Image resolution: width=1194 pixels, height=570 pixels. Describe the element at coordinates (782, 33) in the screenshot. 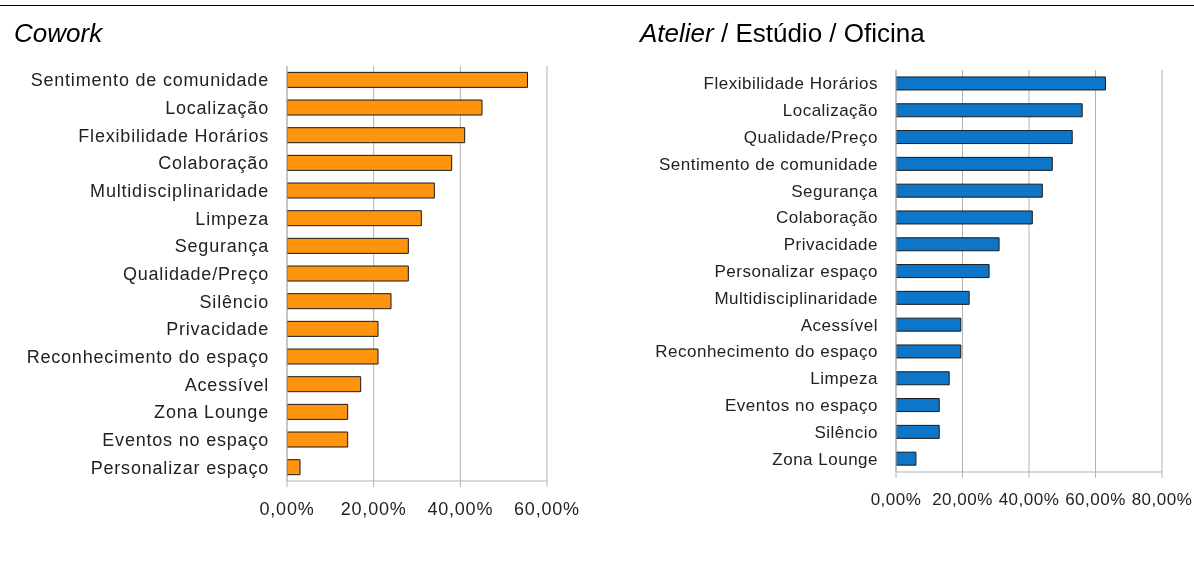

I see `chart-title: Atelier / Estúdio / Oficina` at that location.